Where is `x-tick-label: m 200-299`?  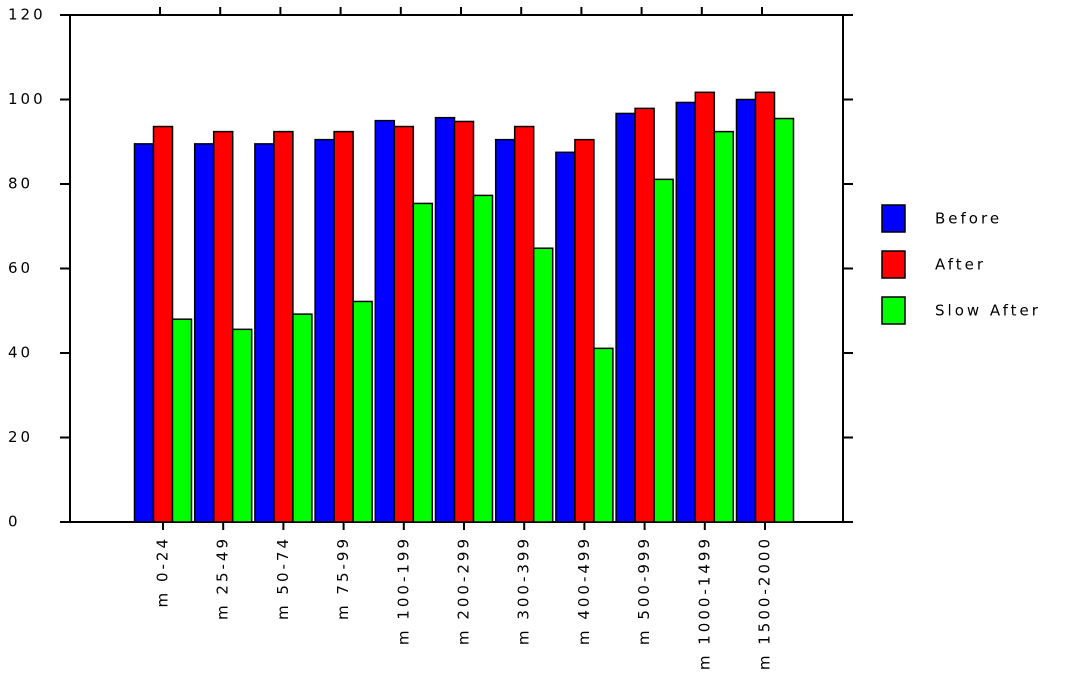 x-tick-label: m 200-299 is located at coordinates (464, 590).